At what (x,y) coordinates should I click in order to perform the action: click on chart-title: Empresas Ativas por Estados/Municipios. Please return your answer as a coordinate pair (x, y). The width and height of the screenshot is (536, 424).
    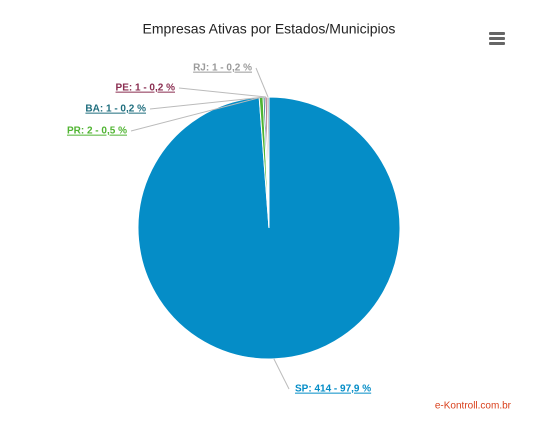
    Looking at the image, I should click on (269, 29).